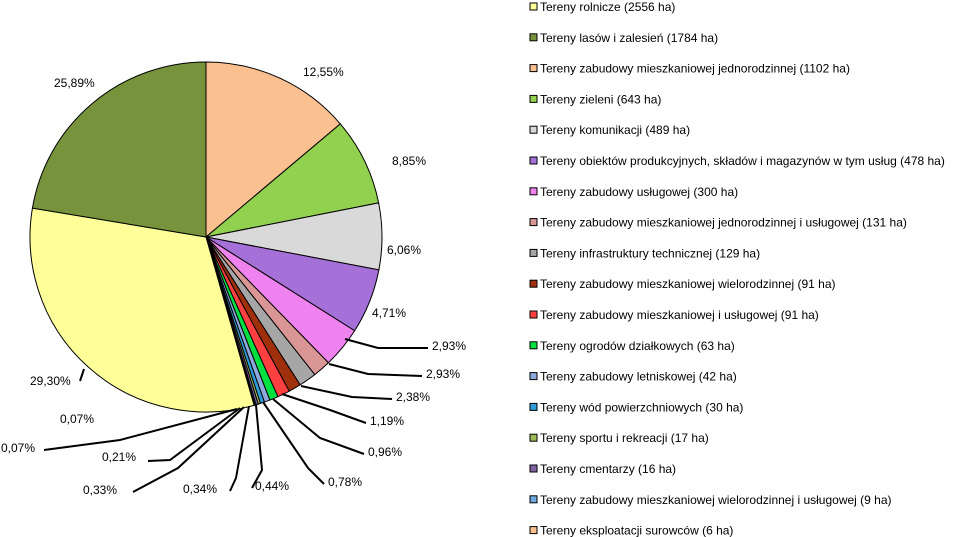  I want to click on leader-lines, so click(235, 415).